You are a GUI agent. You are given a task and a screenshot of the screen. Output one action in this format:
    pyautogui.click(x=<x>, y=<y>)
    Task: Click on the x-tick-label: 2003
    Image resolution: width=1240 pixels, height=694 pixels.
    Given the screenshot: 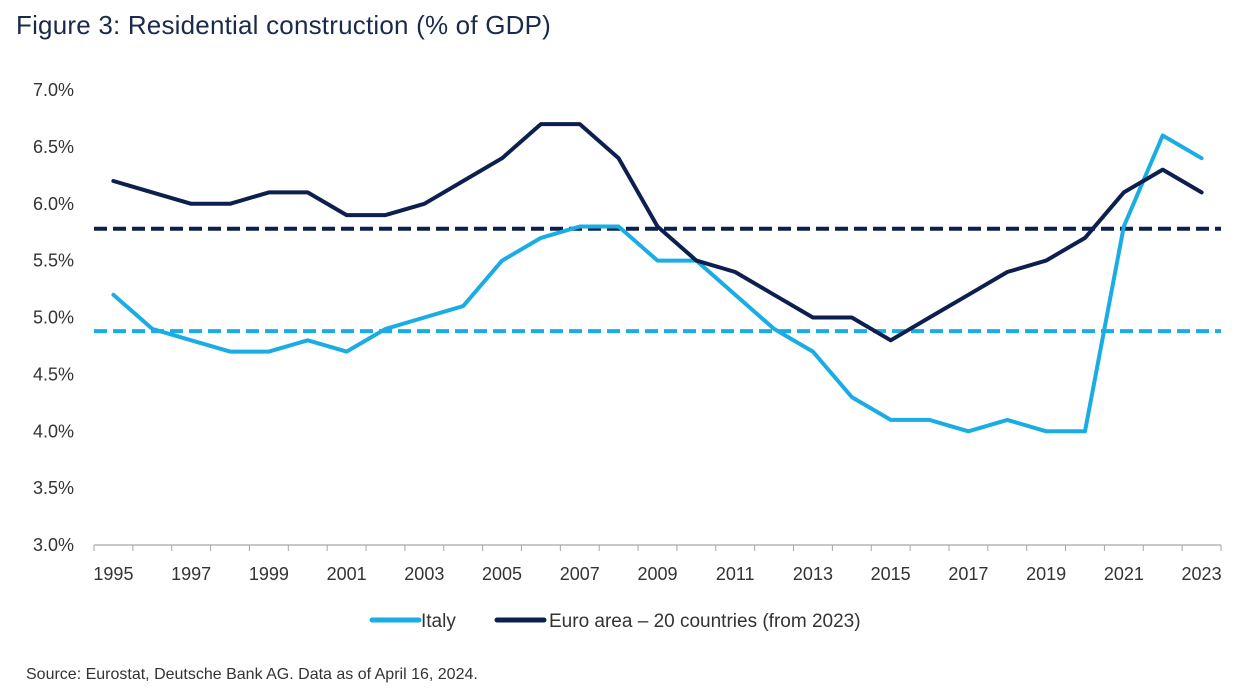 What is the action you would take?
    pyautogui.click(x=424, y=574)
    